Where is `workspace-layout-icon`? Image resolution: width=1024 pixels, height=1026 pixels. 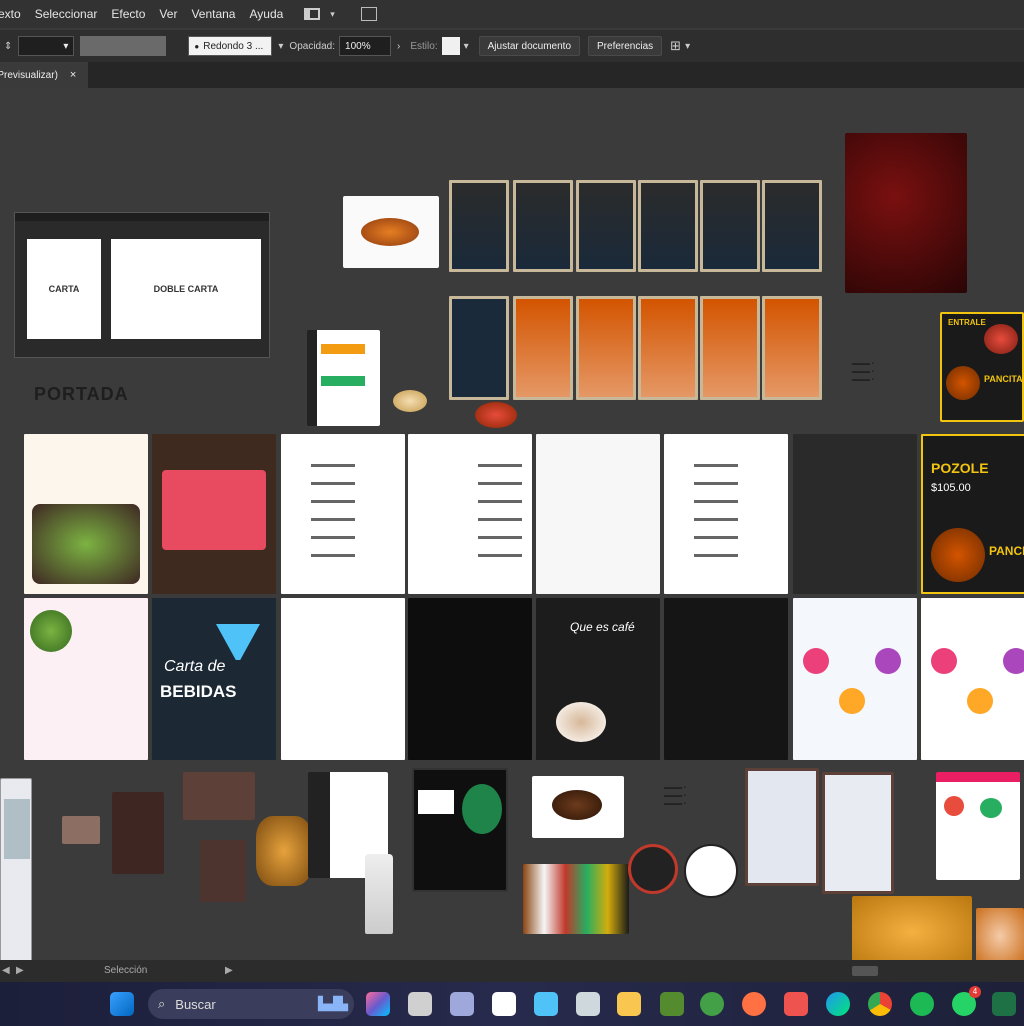
workspace-layout-icon is located at coordinates (312, 14).